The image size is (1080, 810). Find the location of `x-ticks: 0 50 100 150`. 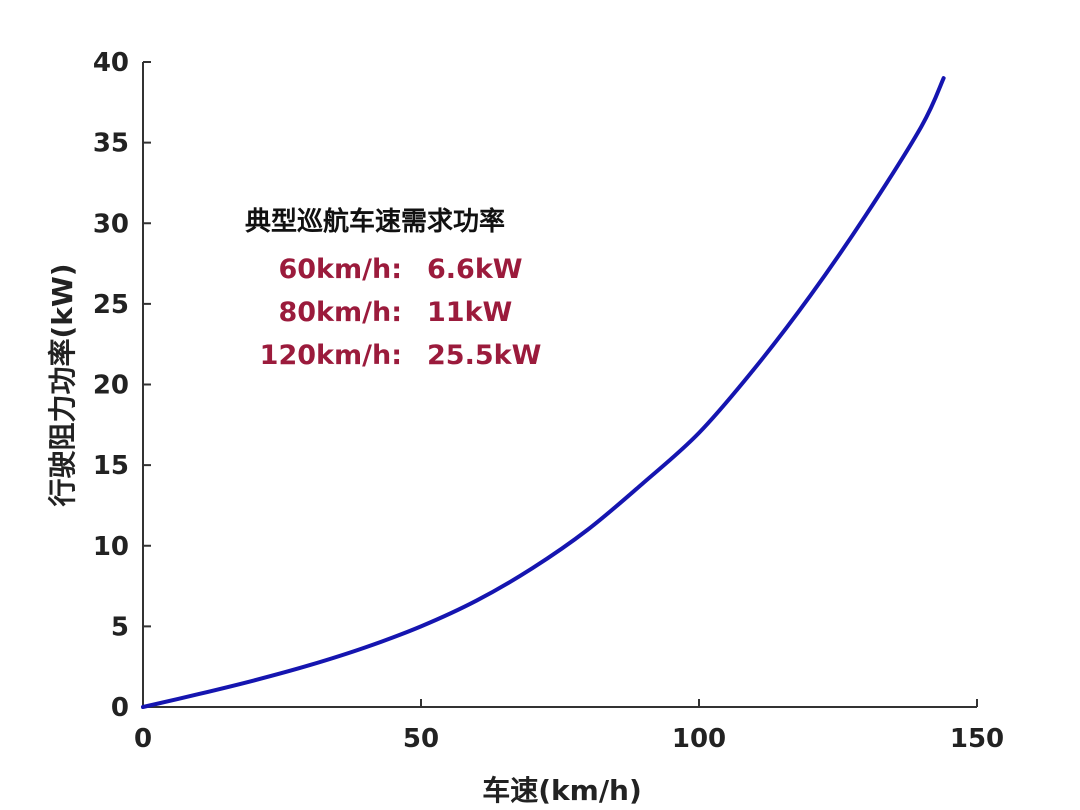

x-ticks: 0 50 100 150 is located at coordinates (569, 726).